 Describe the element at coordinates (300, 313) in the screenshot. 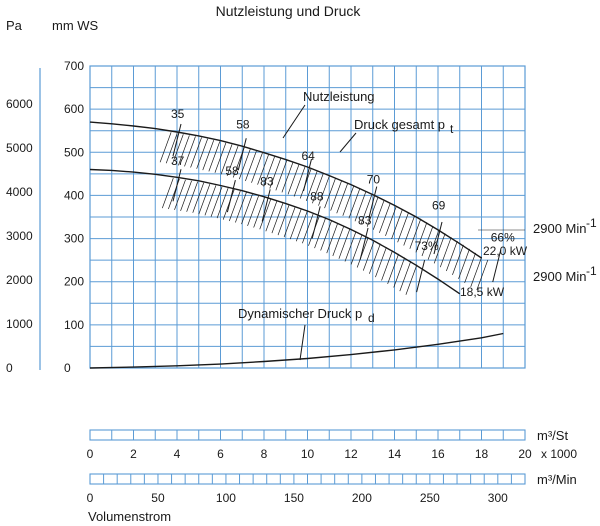

I see `annotation-dynamischer-druck: Dynamischer Druck p` at that location.